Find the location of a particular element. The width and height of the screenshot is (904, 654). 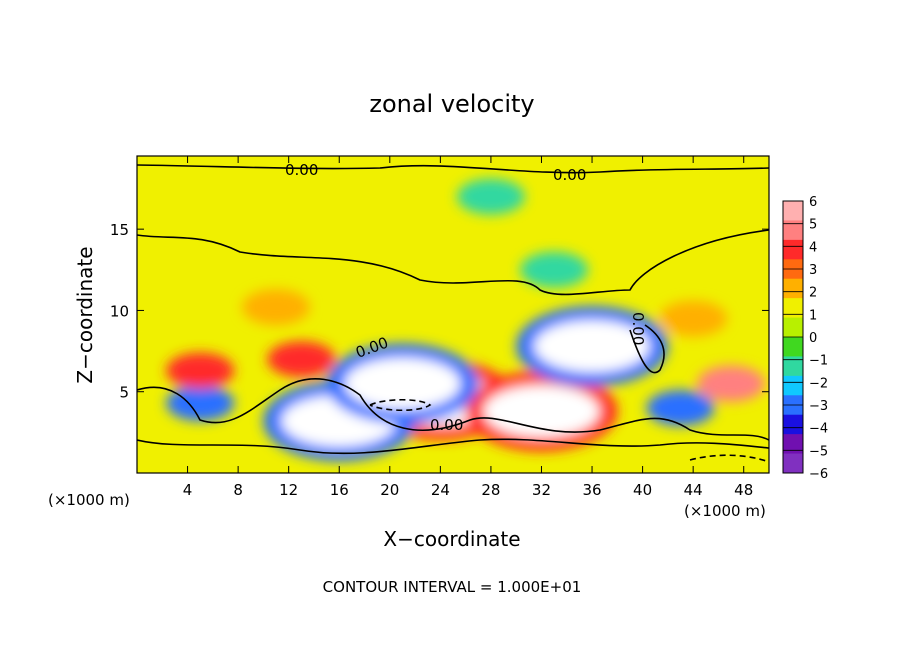

y-tick-label: 15 is located at coordinates (119, 230).